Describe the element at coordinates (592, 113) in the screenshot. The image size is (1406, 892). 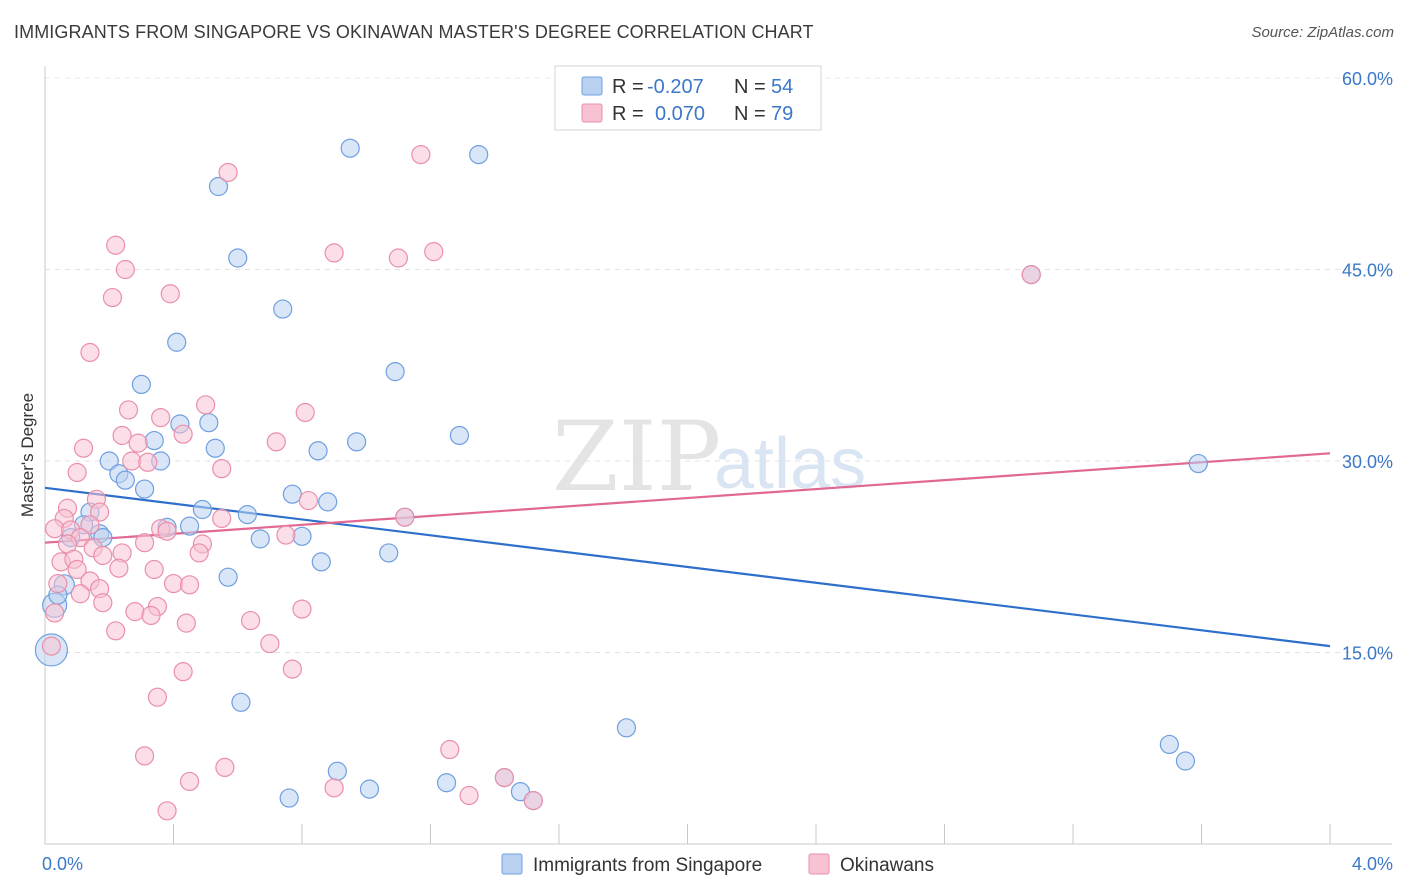
I see `legend-swatch-okinawans` at that location.